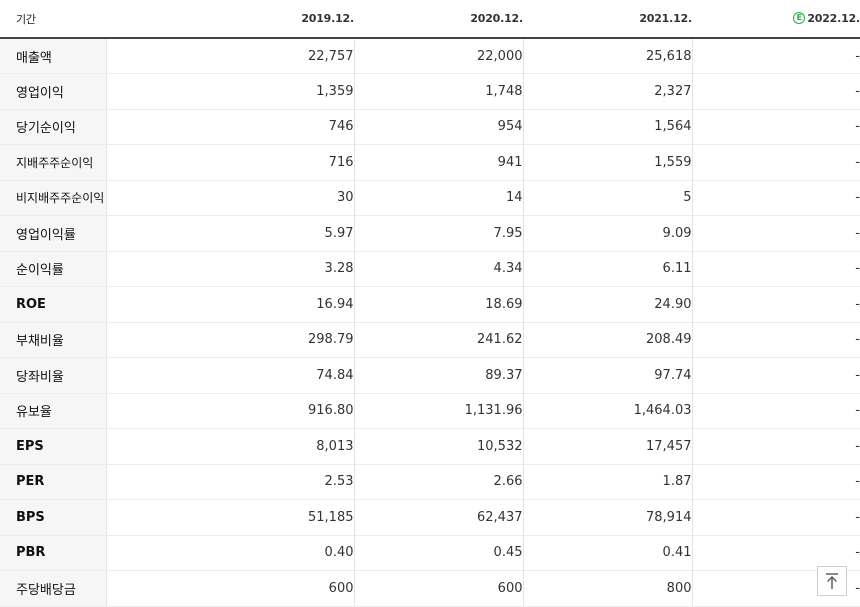 Image resolution: width=860 pixels, height=607 pixels. What do you see at coordinates (607, 482) in the screenshot?
I see `table-cell: 1.87` at bounding box center [607, 482].